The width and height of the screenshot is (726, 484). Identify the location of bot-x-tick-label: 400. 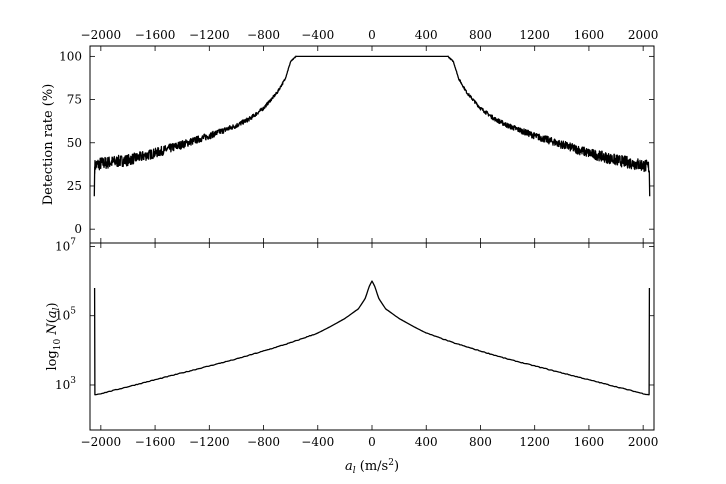
(426, 442).